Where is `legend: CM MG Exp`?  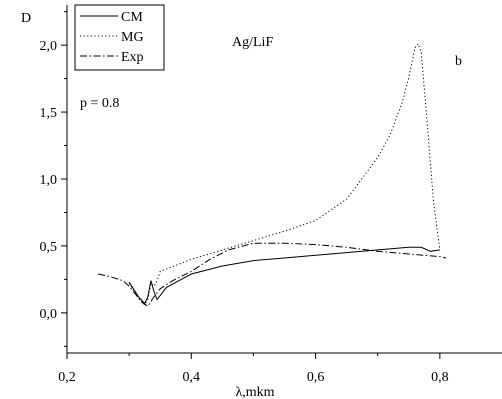 legend: CM MG Exp is located at coordinates (119, 37).